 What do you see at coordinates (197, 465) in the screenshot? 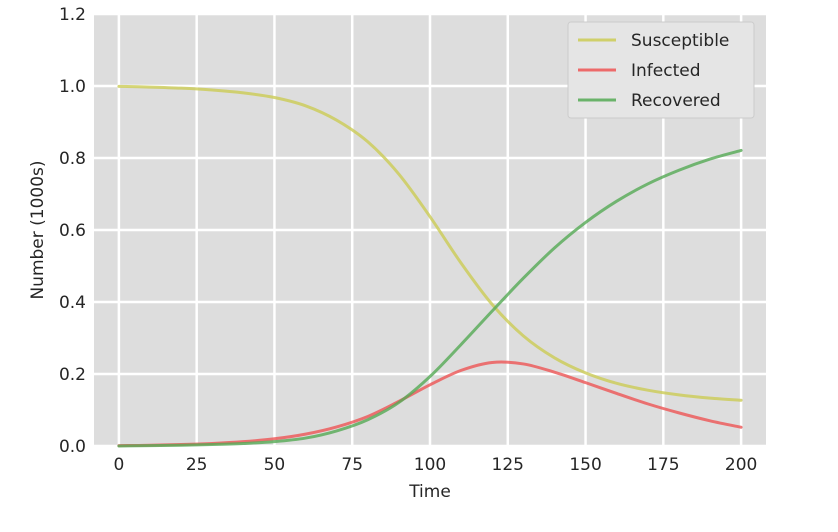
I see `x-tick-label: 25` at bounding box center [197, 465].